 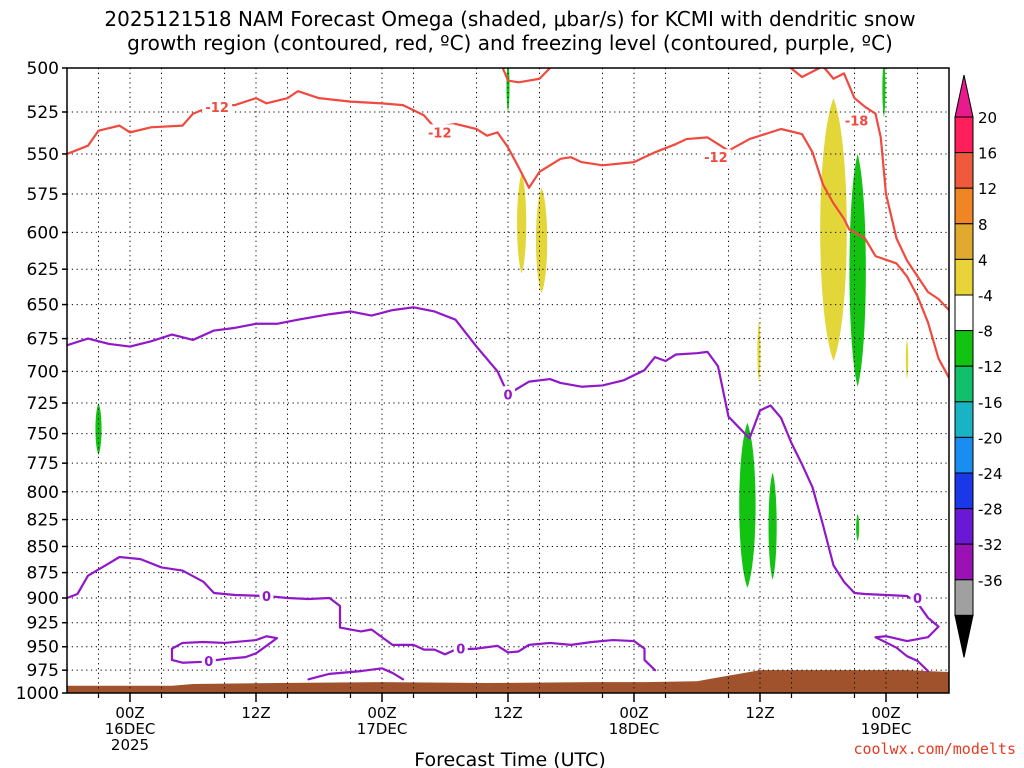 I want to click on y-tick-label-875: 875, so click(x=43, y=574).